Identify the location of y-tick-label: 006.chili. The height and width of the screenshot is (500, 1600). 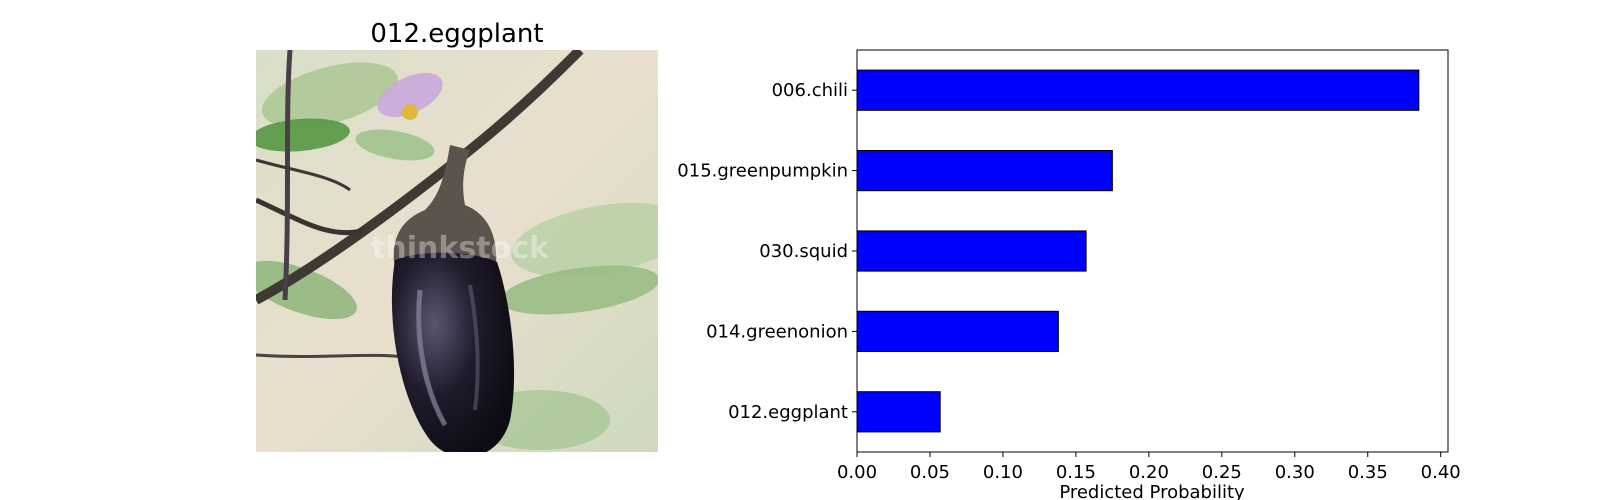
(810, 90).